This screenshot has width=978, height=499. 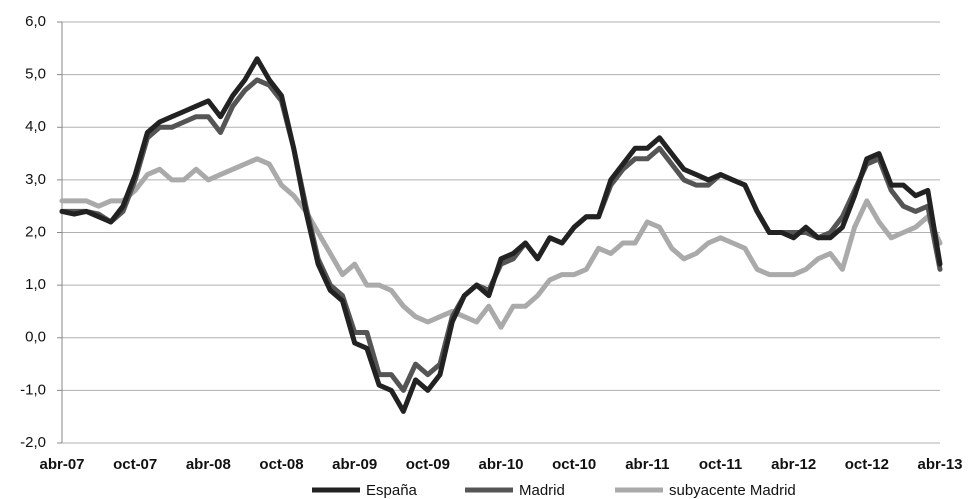 What do you see at coordinates (428, 464) in the screenshot?
I see `x-tick-label: oct-09` at bounding box center [428, 464].